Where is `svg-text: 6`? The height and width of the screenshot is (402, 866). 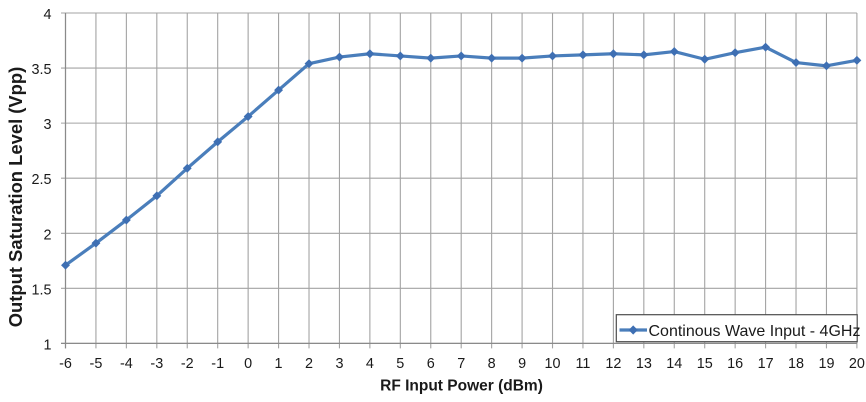
svg-text: 6 is located at coordinates (431, 364).